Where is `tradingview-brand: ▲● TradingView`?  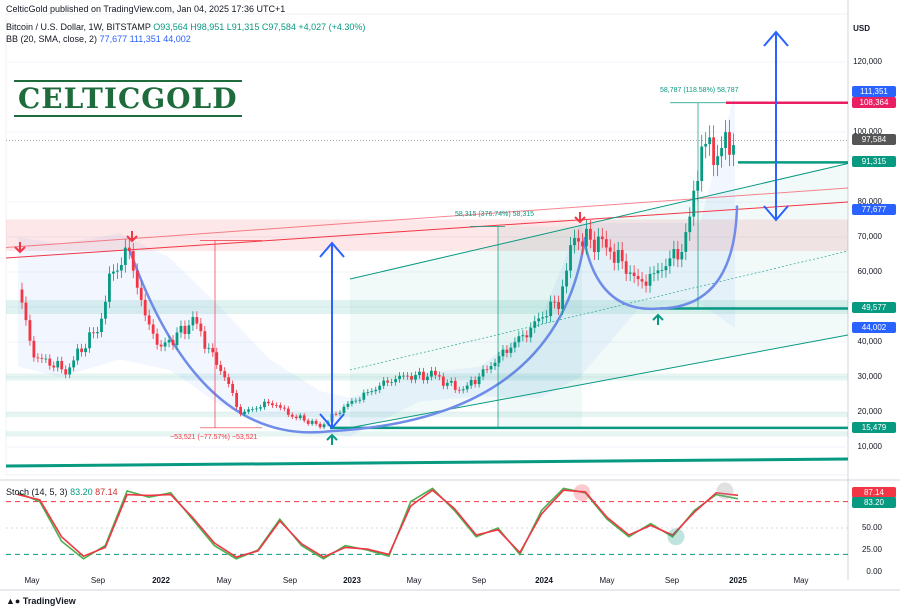 tradingview-brand: ▲● TradingView is located at coordinates (41, 601).